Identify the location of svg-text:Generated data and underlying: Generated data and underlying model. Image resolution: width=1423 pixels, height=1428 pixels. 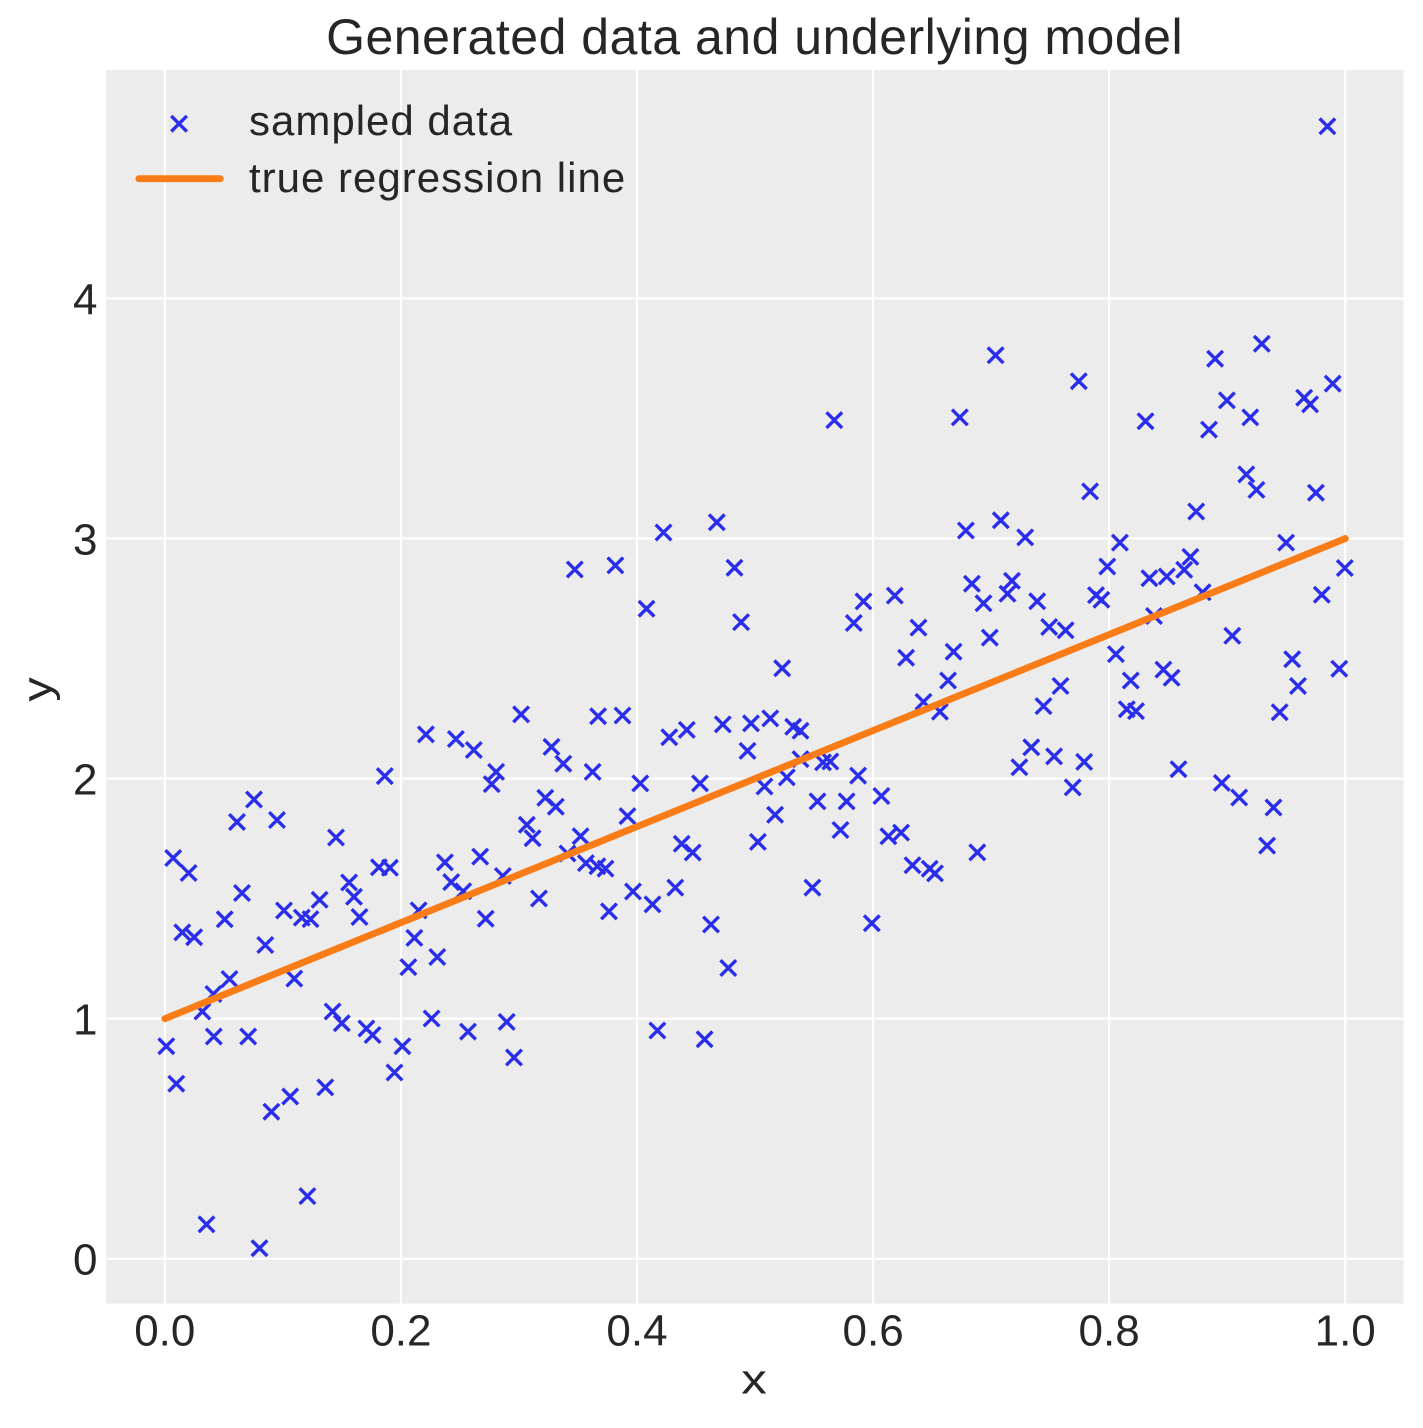
(754, 37).